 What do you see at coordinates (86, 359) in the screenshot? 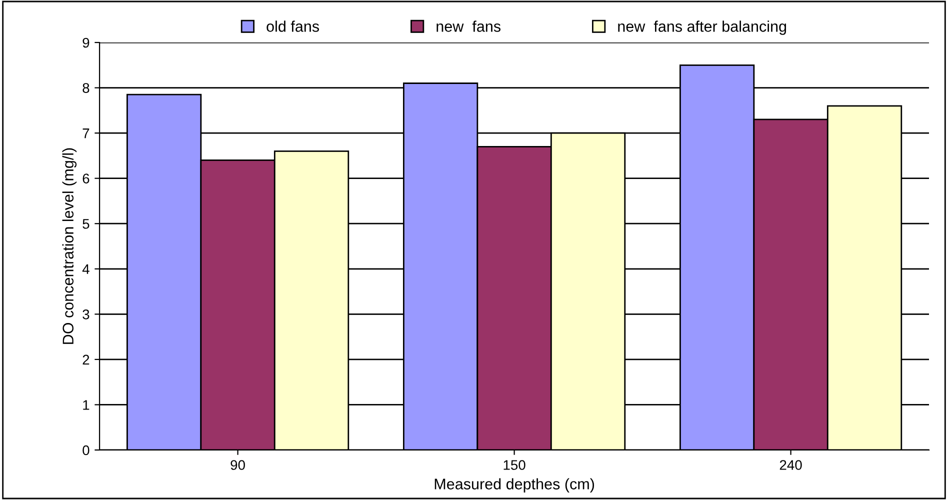
I see `y-tick-label: 2` at bounding box center [86, 359].